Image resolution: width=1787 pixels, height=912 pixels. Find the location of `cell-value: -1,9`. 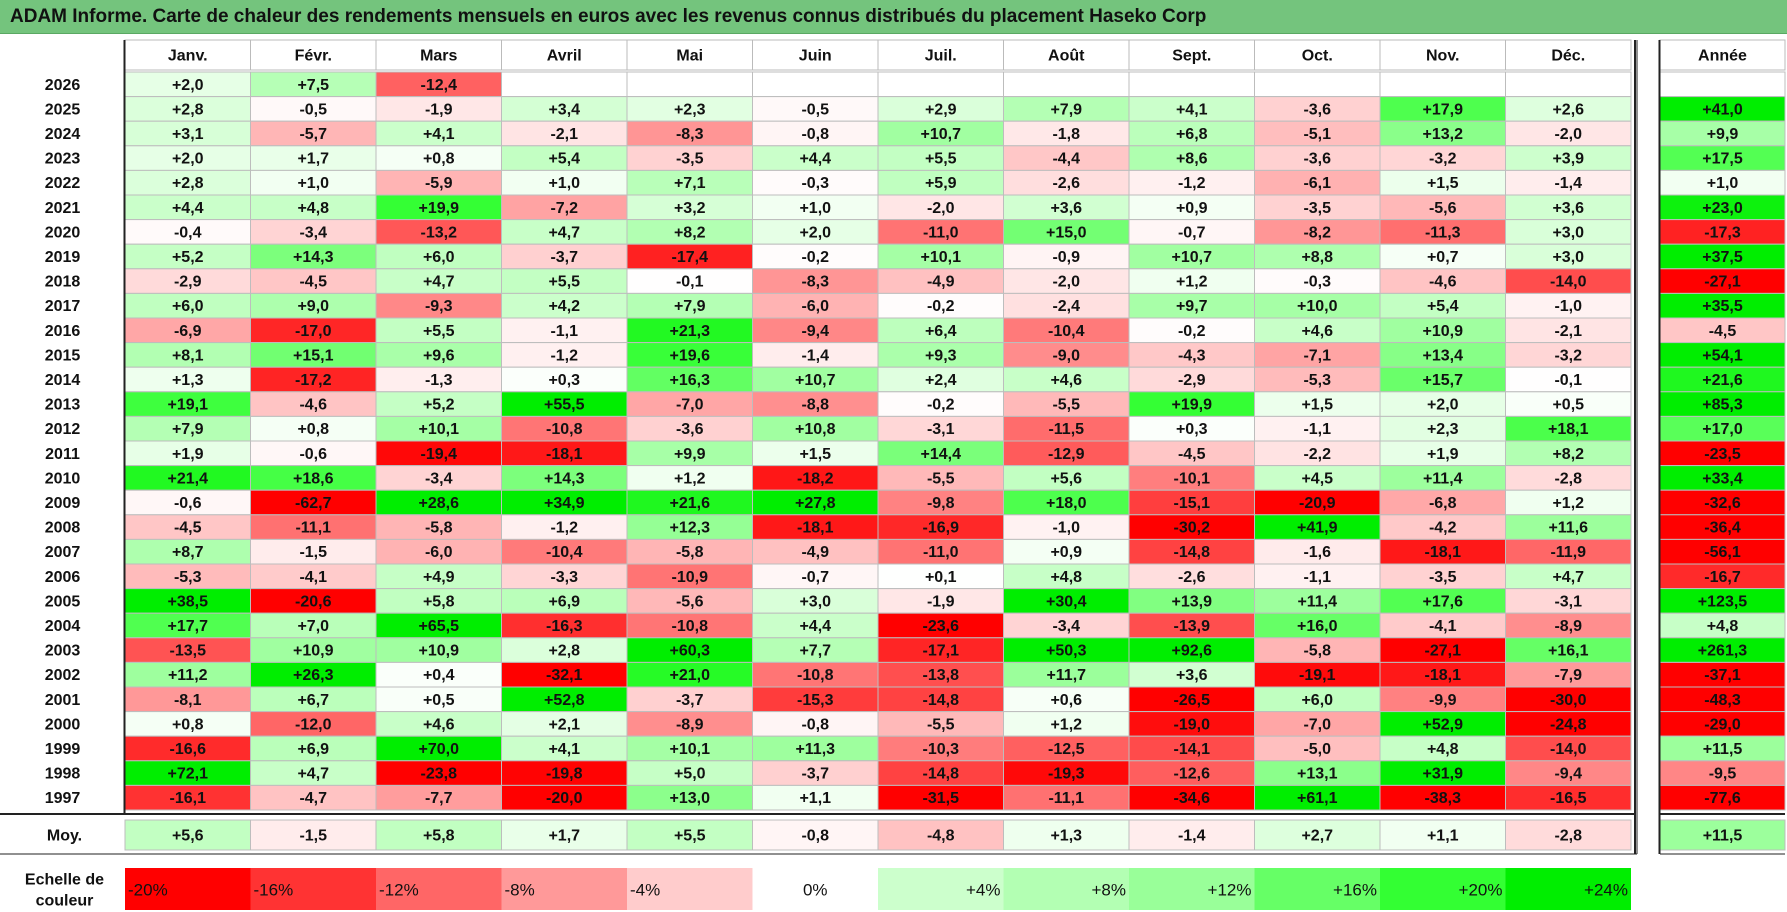

cell-value: -1,9 is located at coordinates (941, 601).